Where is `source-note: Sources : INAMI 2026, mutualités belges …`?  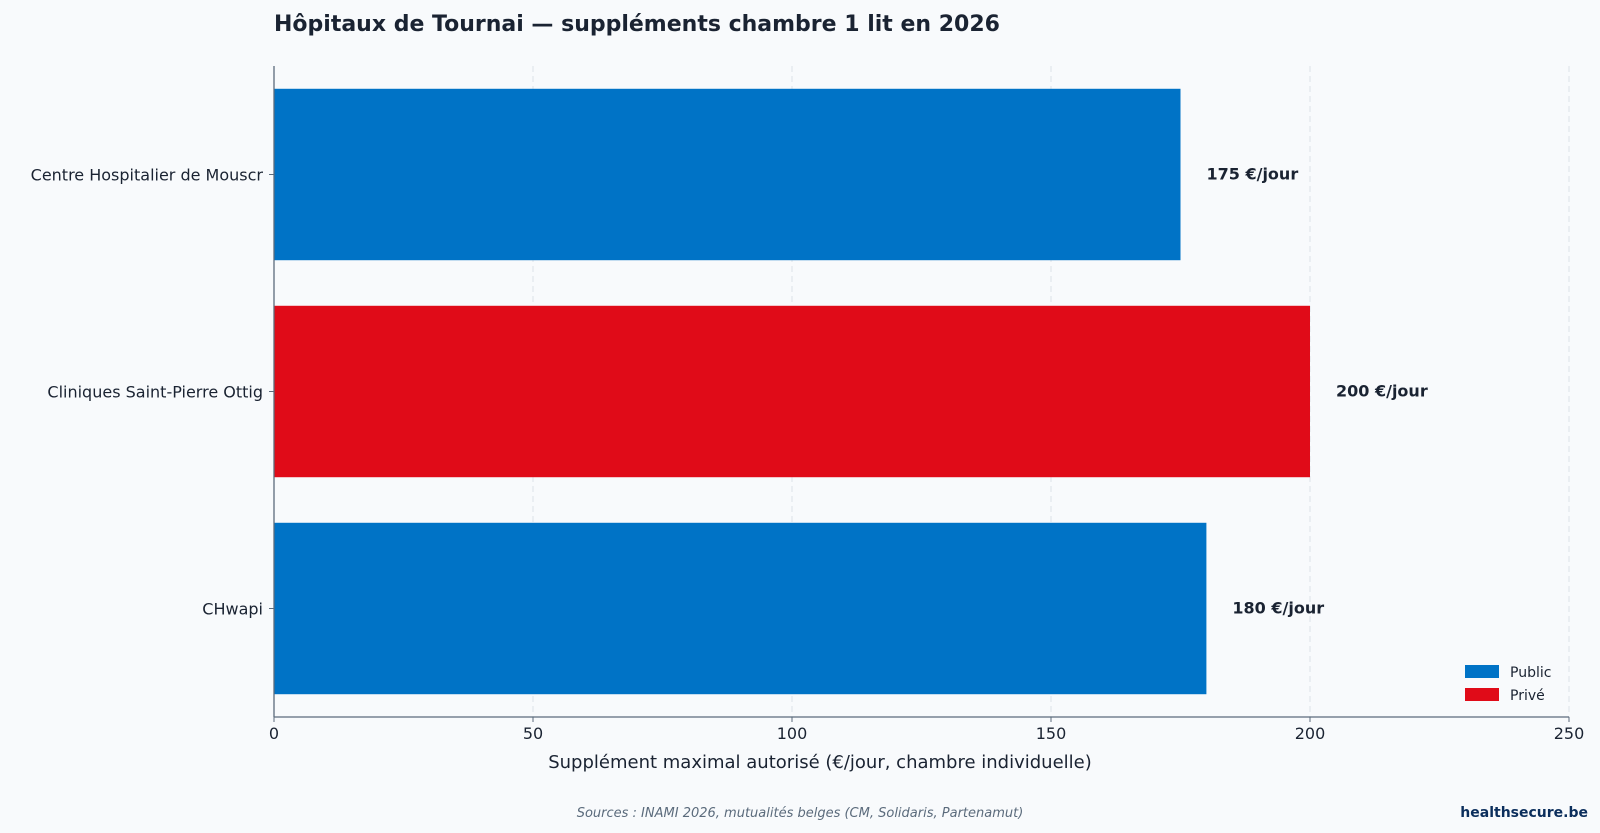 source-note: Sources : INAMI 2026, mutualités belges … is located at coordinates (800, 813).